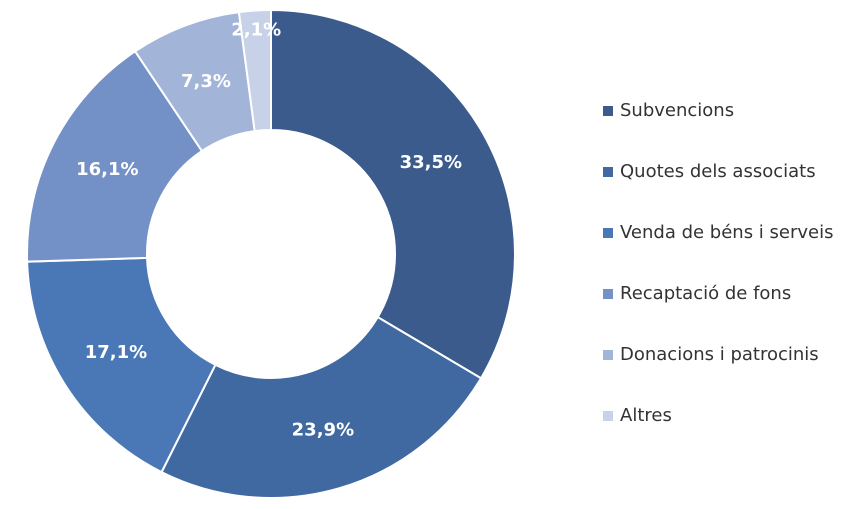  Describe the element at coordinates (206, 81) in the screenshot. I see `data-label: 7,3%` at that location.